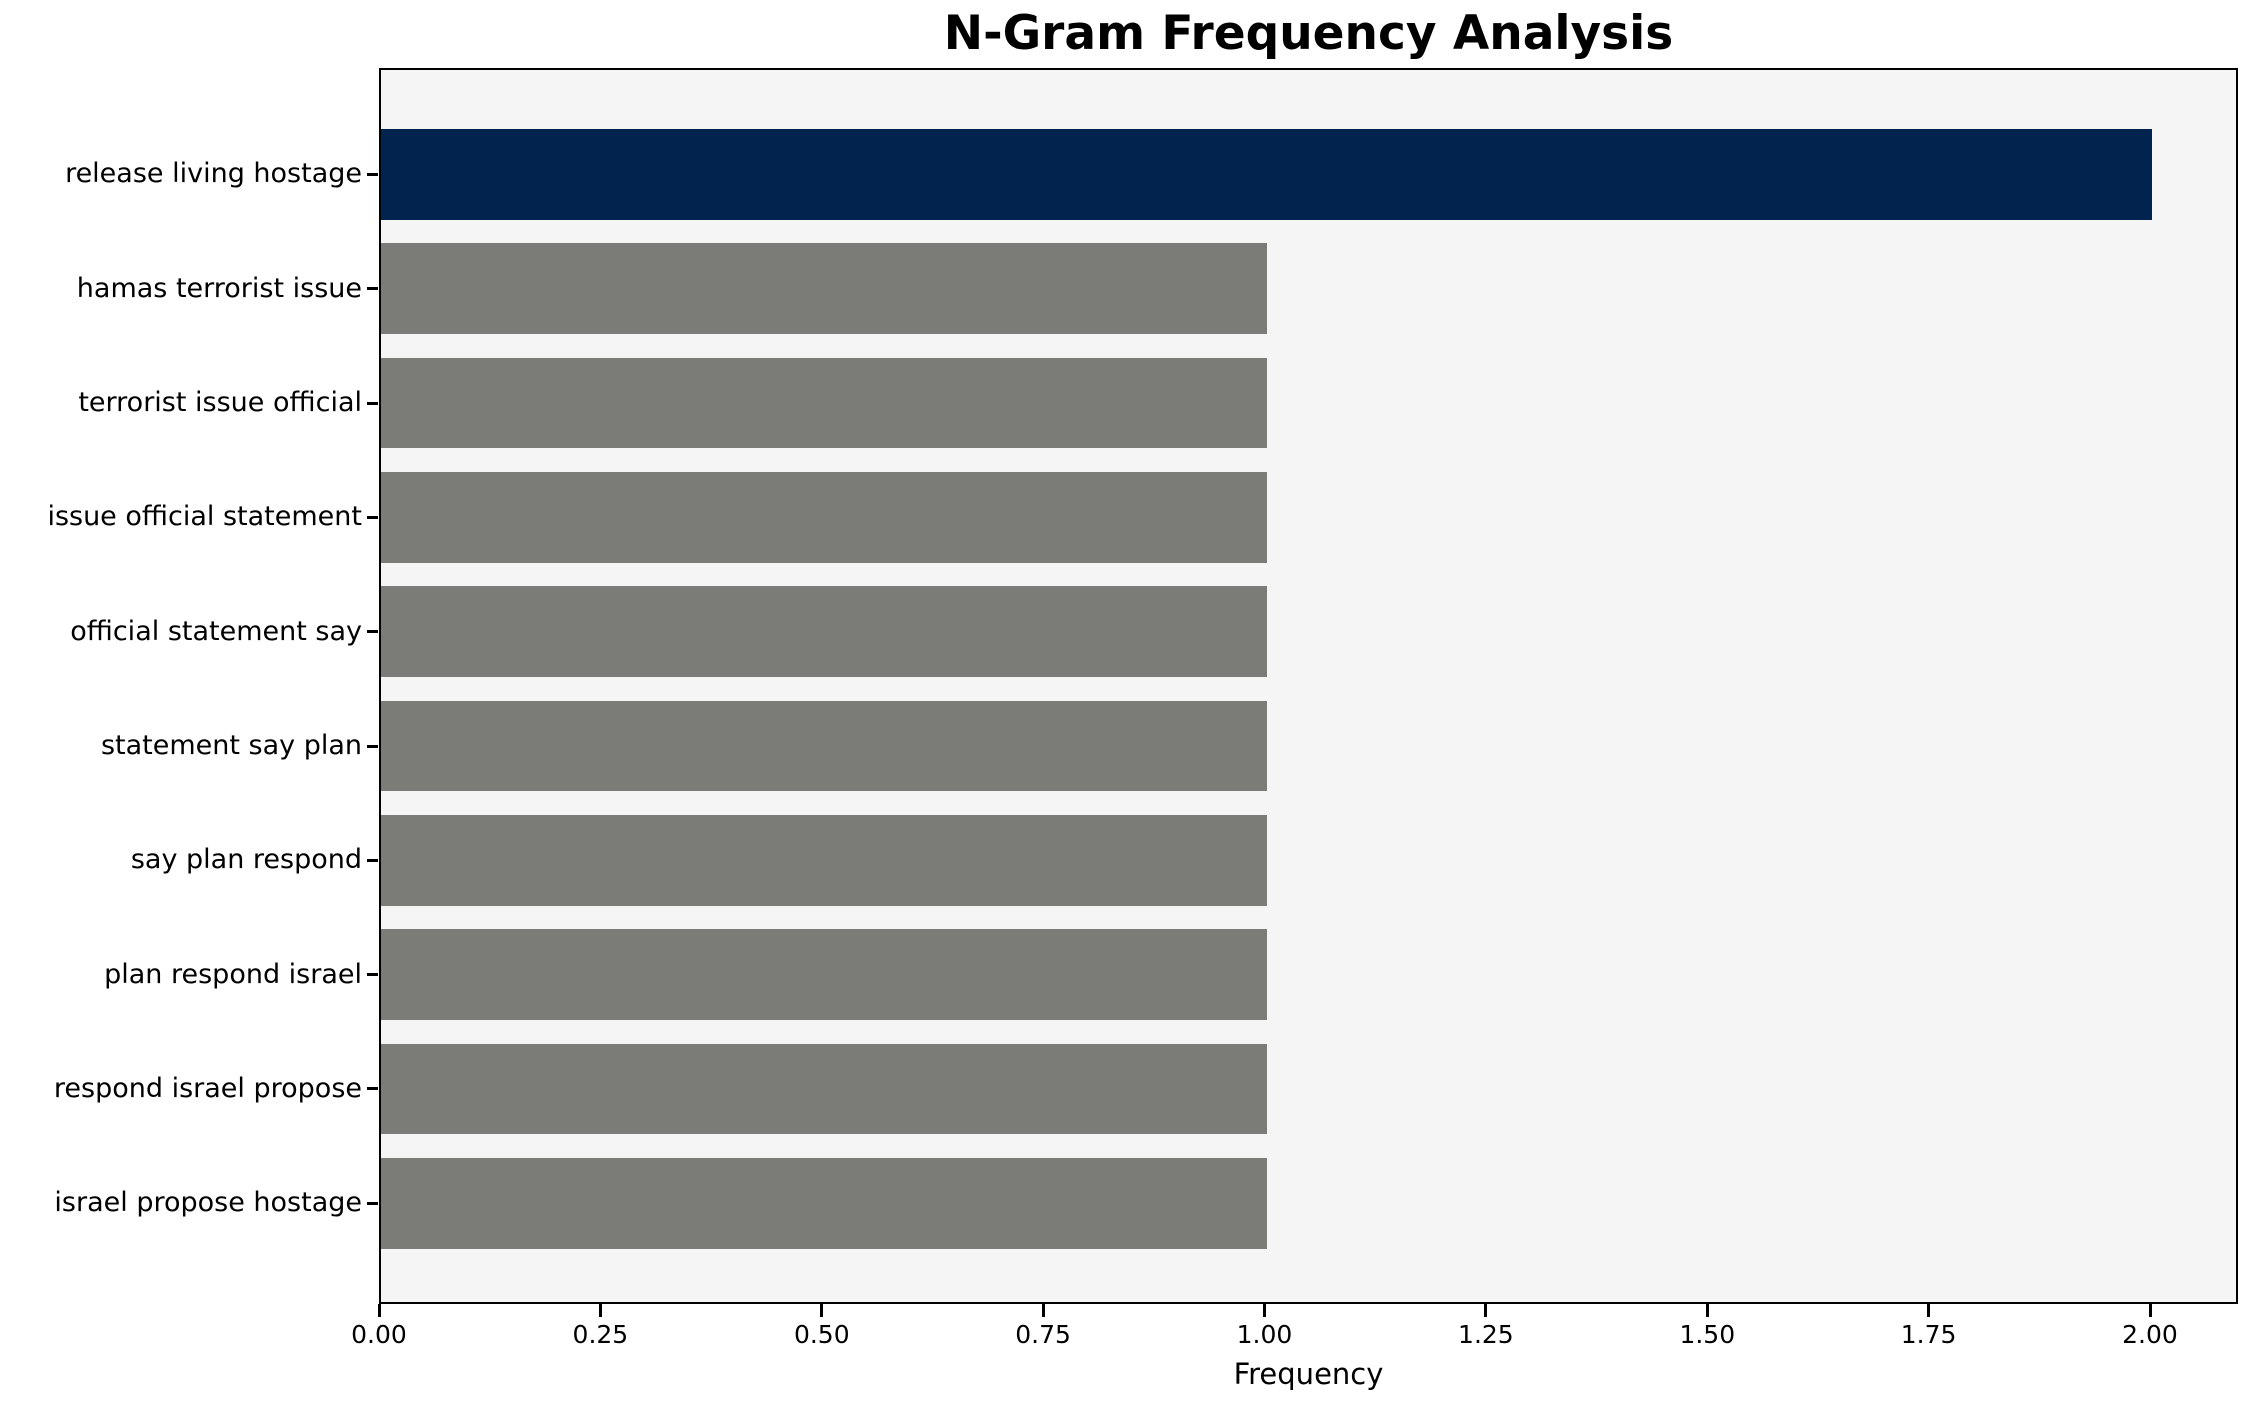 The width and height of the screenshot is (2258, 1414). Describe the element at coordinates (1043, 1334) in the screenshot. I see `x-tick-label: 0.75` at that location.